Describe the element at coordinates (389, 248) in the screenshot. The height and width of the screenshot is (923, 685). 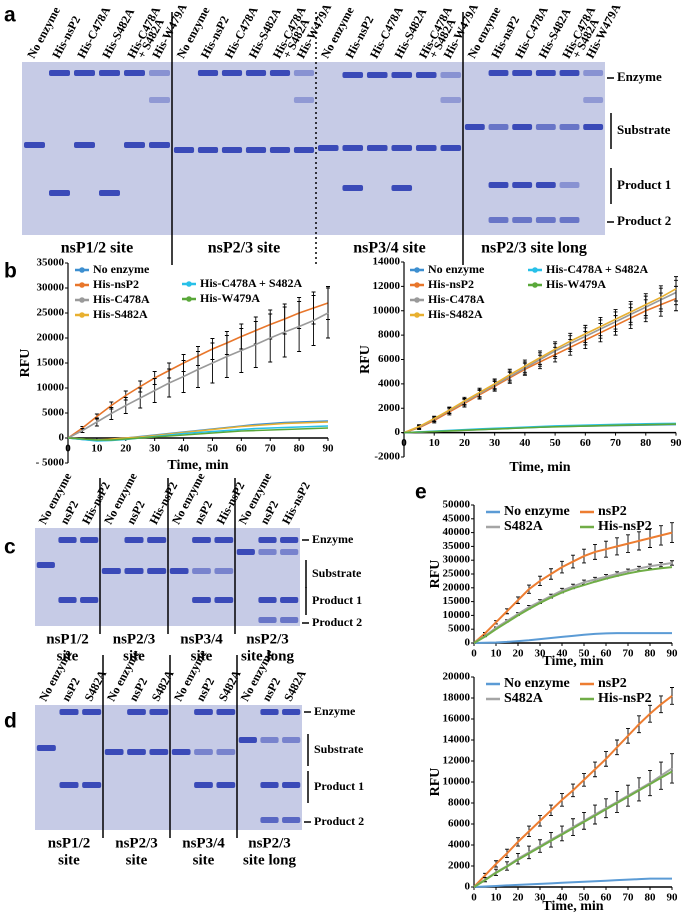
I see `site-label: nsP3/4 site` at that location.